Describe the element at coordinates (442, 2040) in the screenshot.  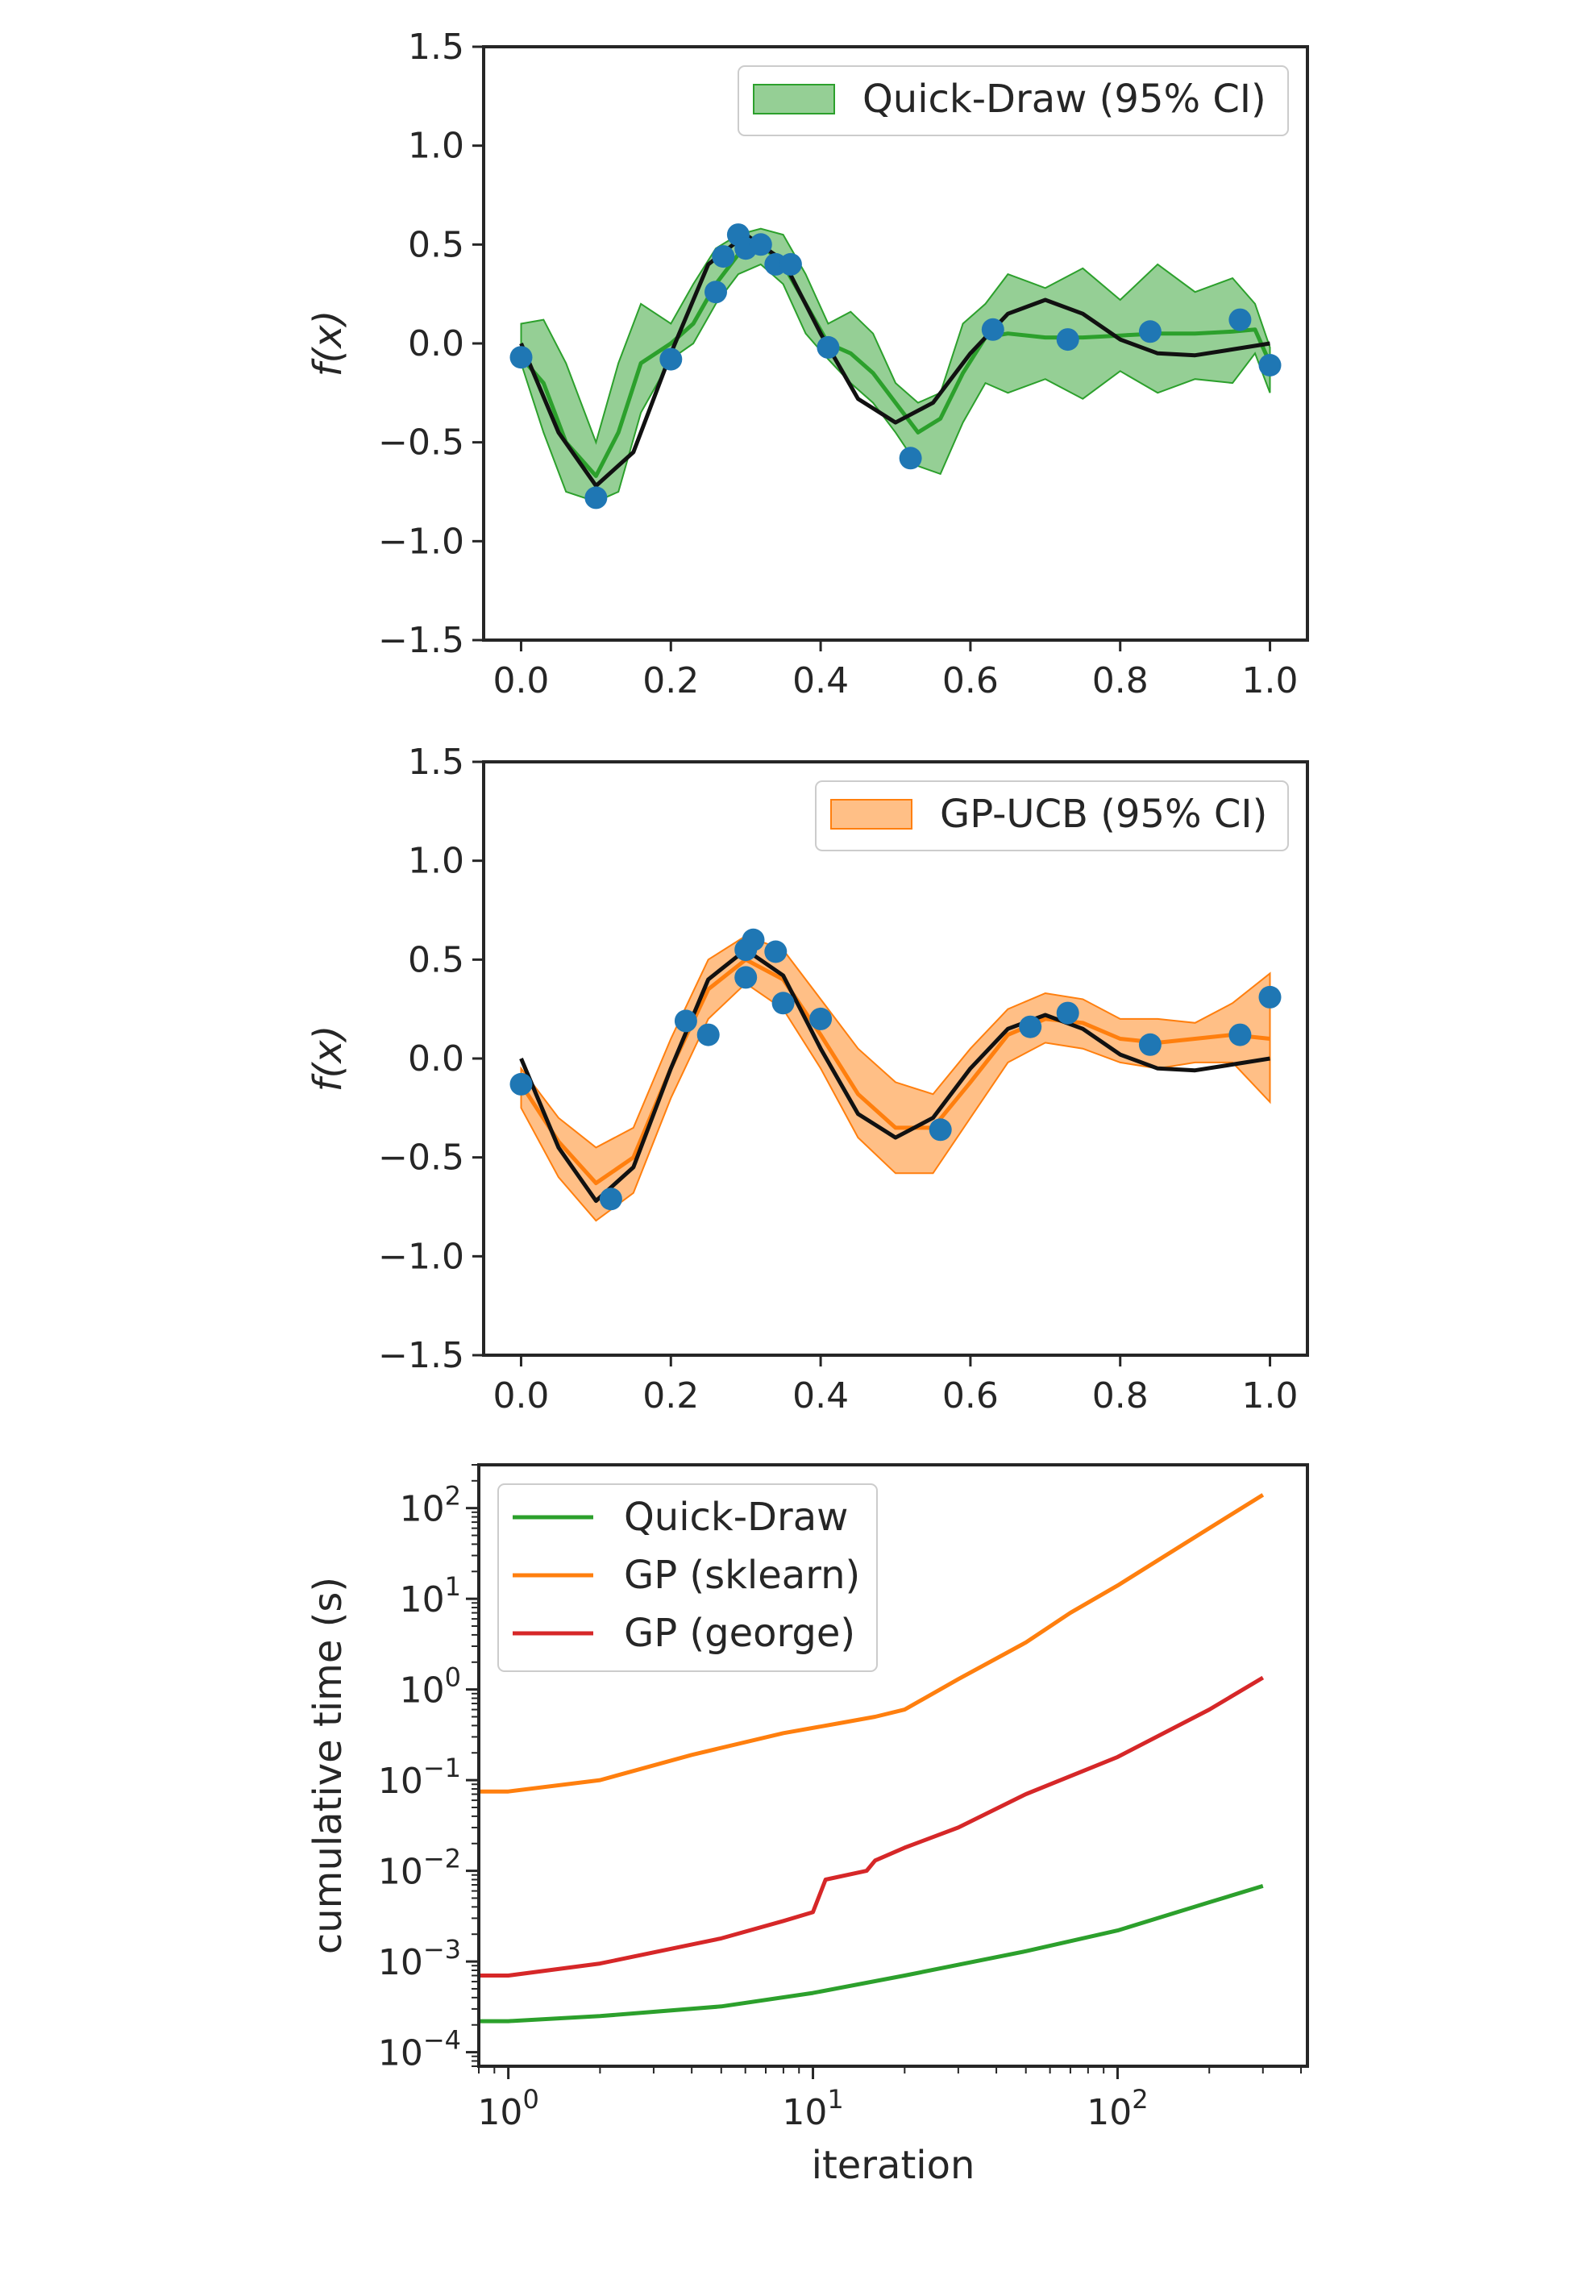
I see `timing-y-tick-exponent: −4` at that location.